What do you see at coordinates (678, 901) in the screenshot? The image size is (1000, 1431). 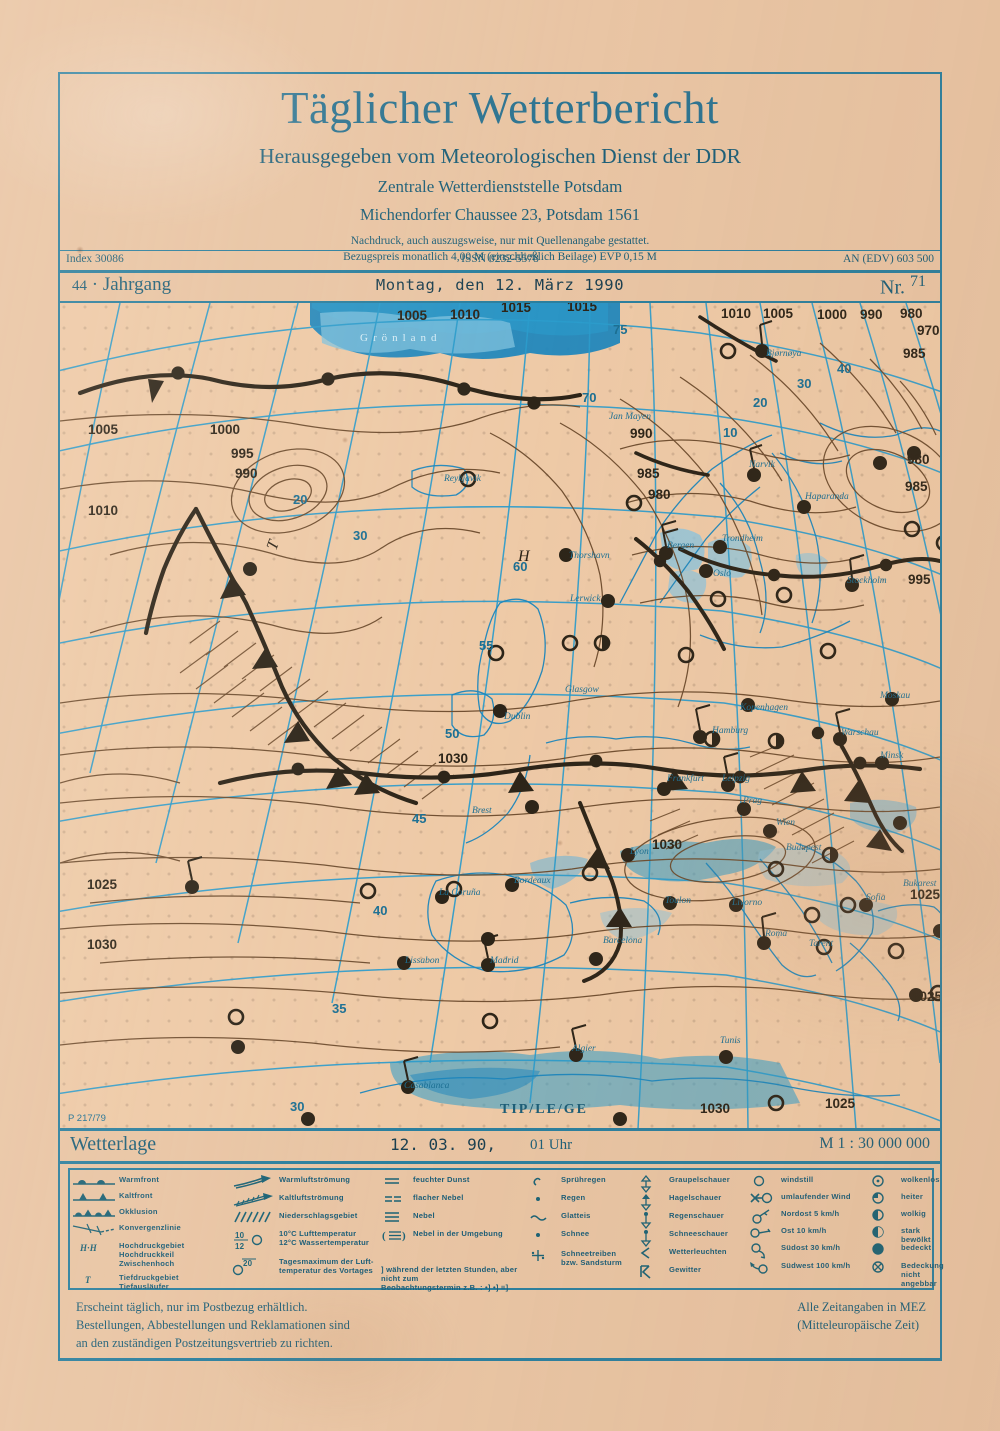 I see `city-label: Toulon` at bounding box center [678, 901].